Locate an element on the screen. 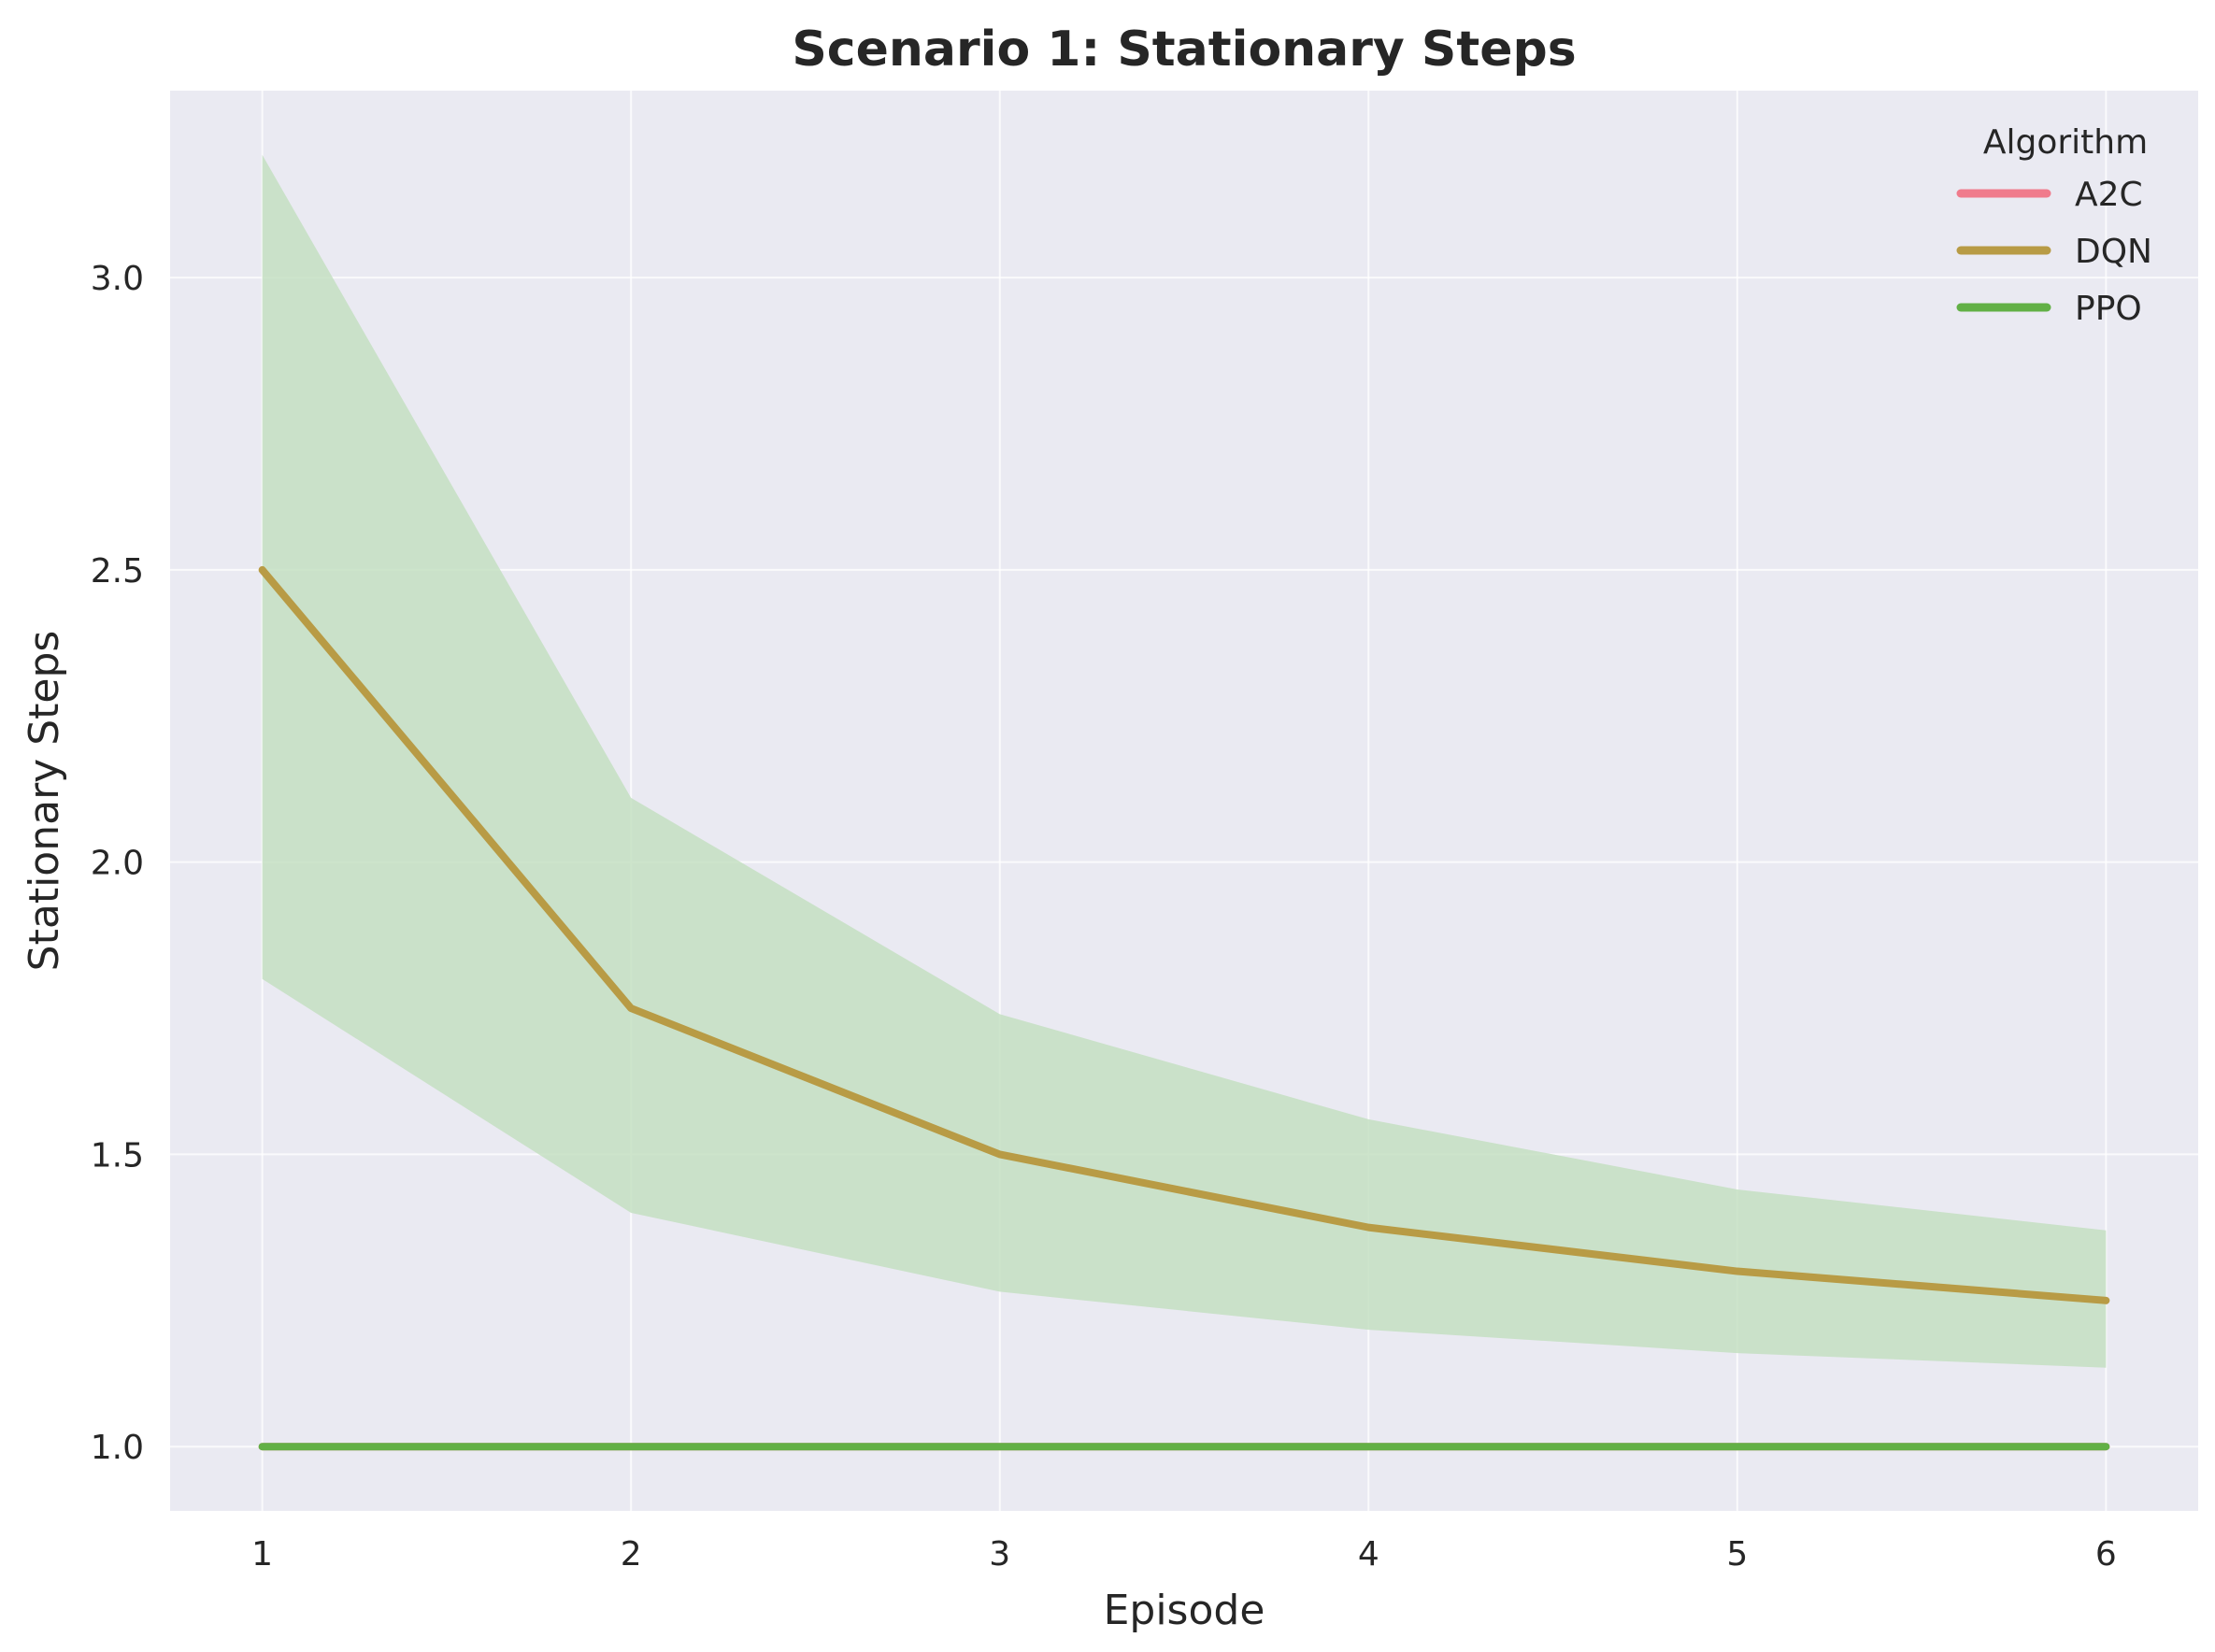 The image size is (2215, 1652). legend-label-a2c: A2C is located at coordinates (2109, 195).